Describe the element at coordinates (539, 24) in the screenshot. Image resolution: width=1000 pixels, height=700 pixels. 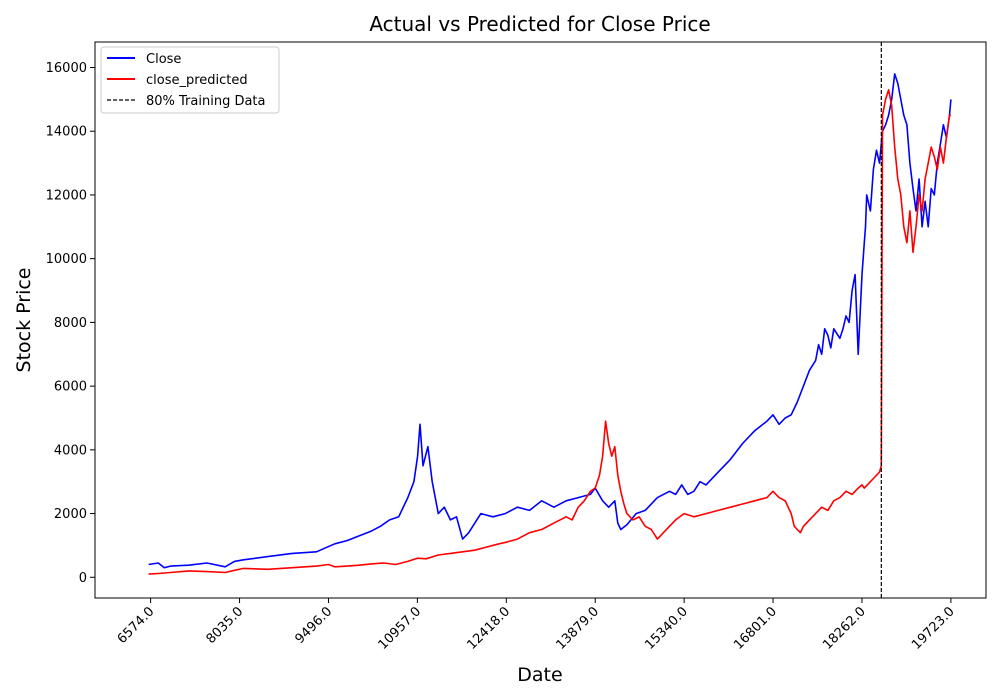
I see `chart-title: Actual vs Predicted for Close Price` at that location.